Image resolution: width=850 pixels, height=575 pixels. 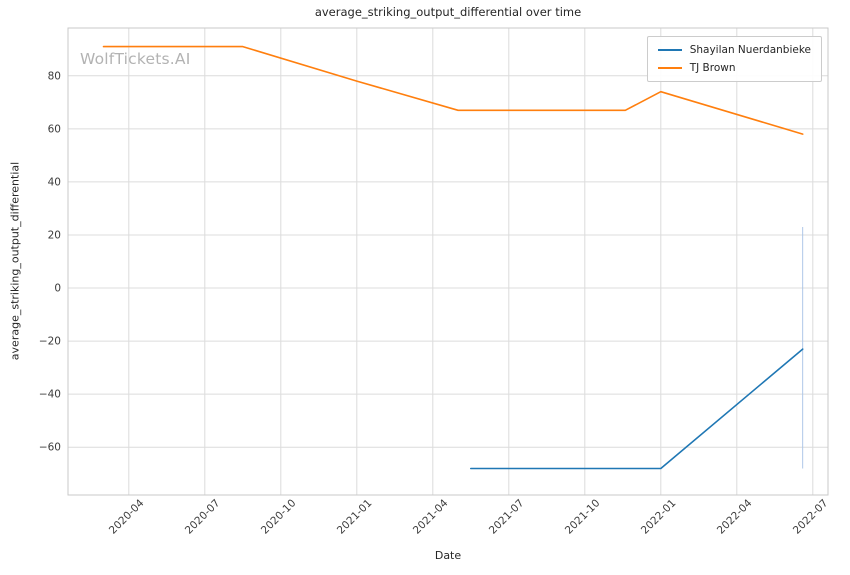 I want to click on y-tick-label: 40, so click(x=54, y=182).